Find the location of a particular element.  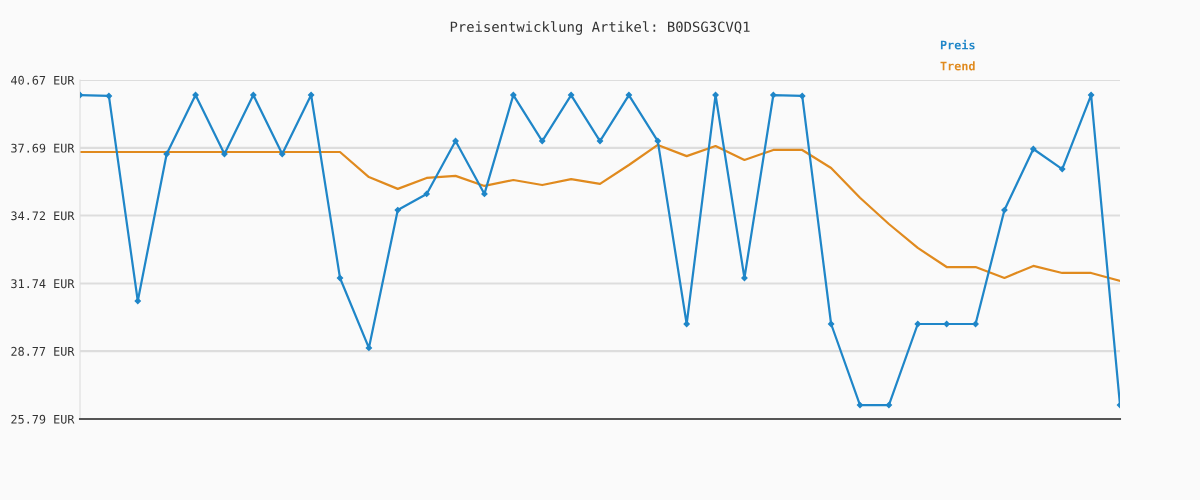

text: Trend is located at coordinates (957, 66).